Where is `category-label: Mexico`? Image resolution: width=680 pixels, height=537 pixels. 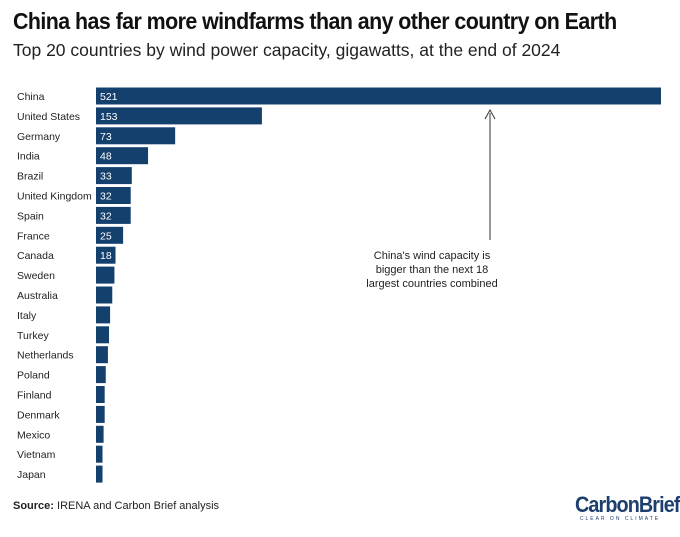
category-label: Mexico is located at coordinates (33, 435).